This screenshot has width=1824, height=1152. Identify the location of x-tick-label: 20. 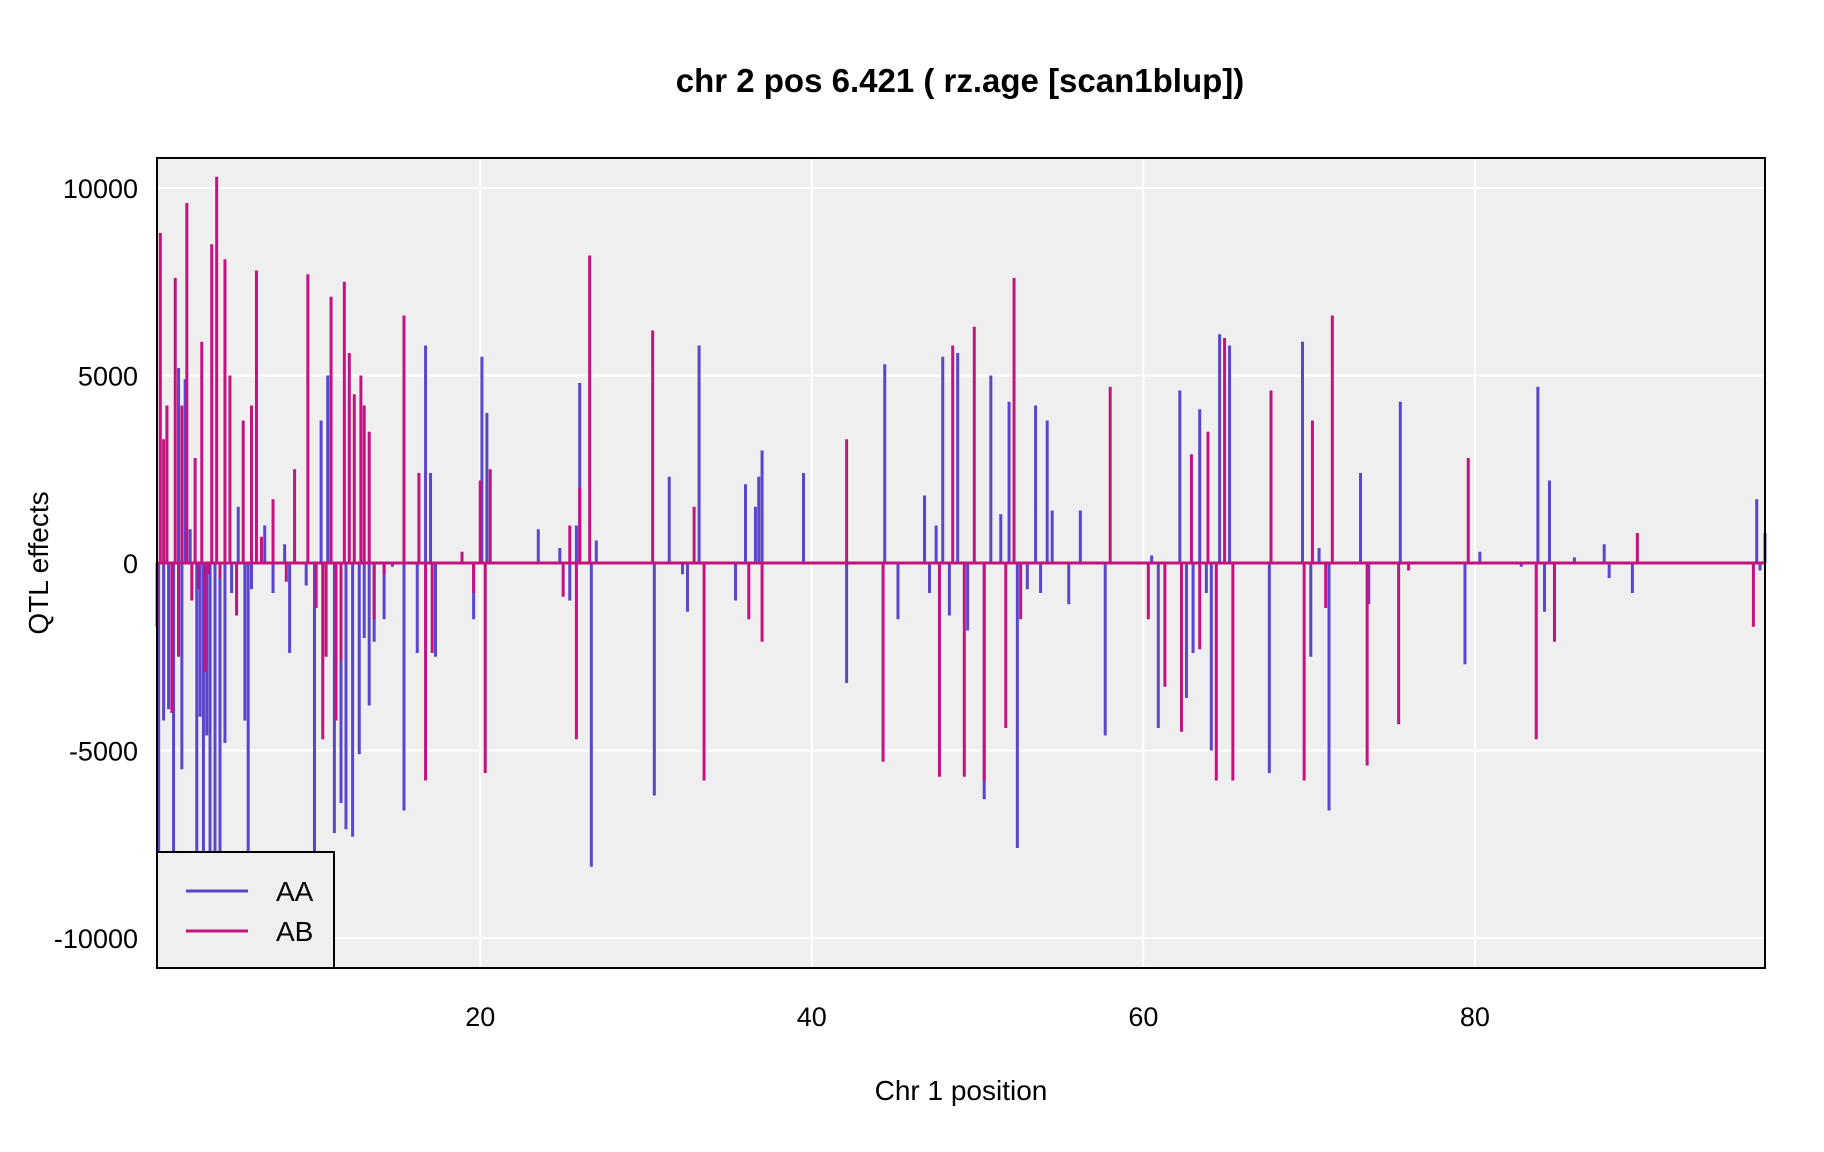
(480, 1017).